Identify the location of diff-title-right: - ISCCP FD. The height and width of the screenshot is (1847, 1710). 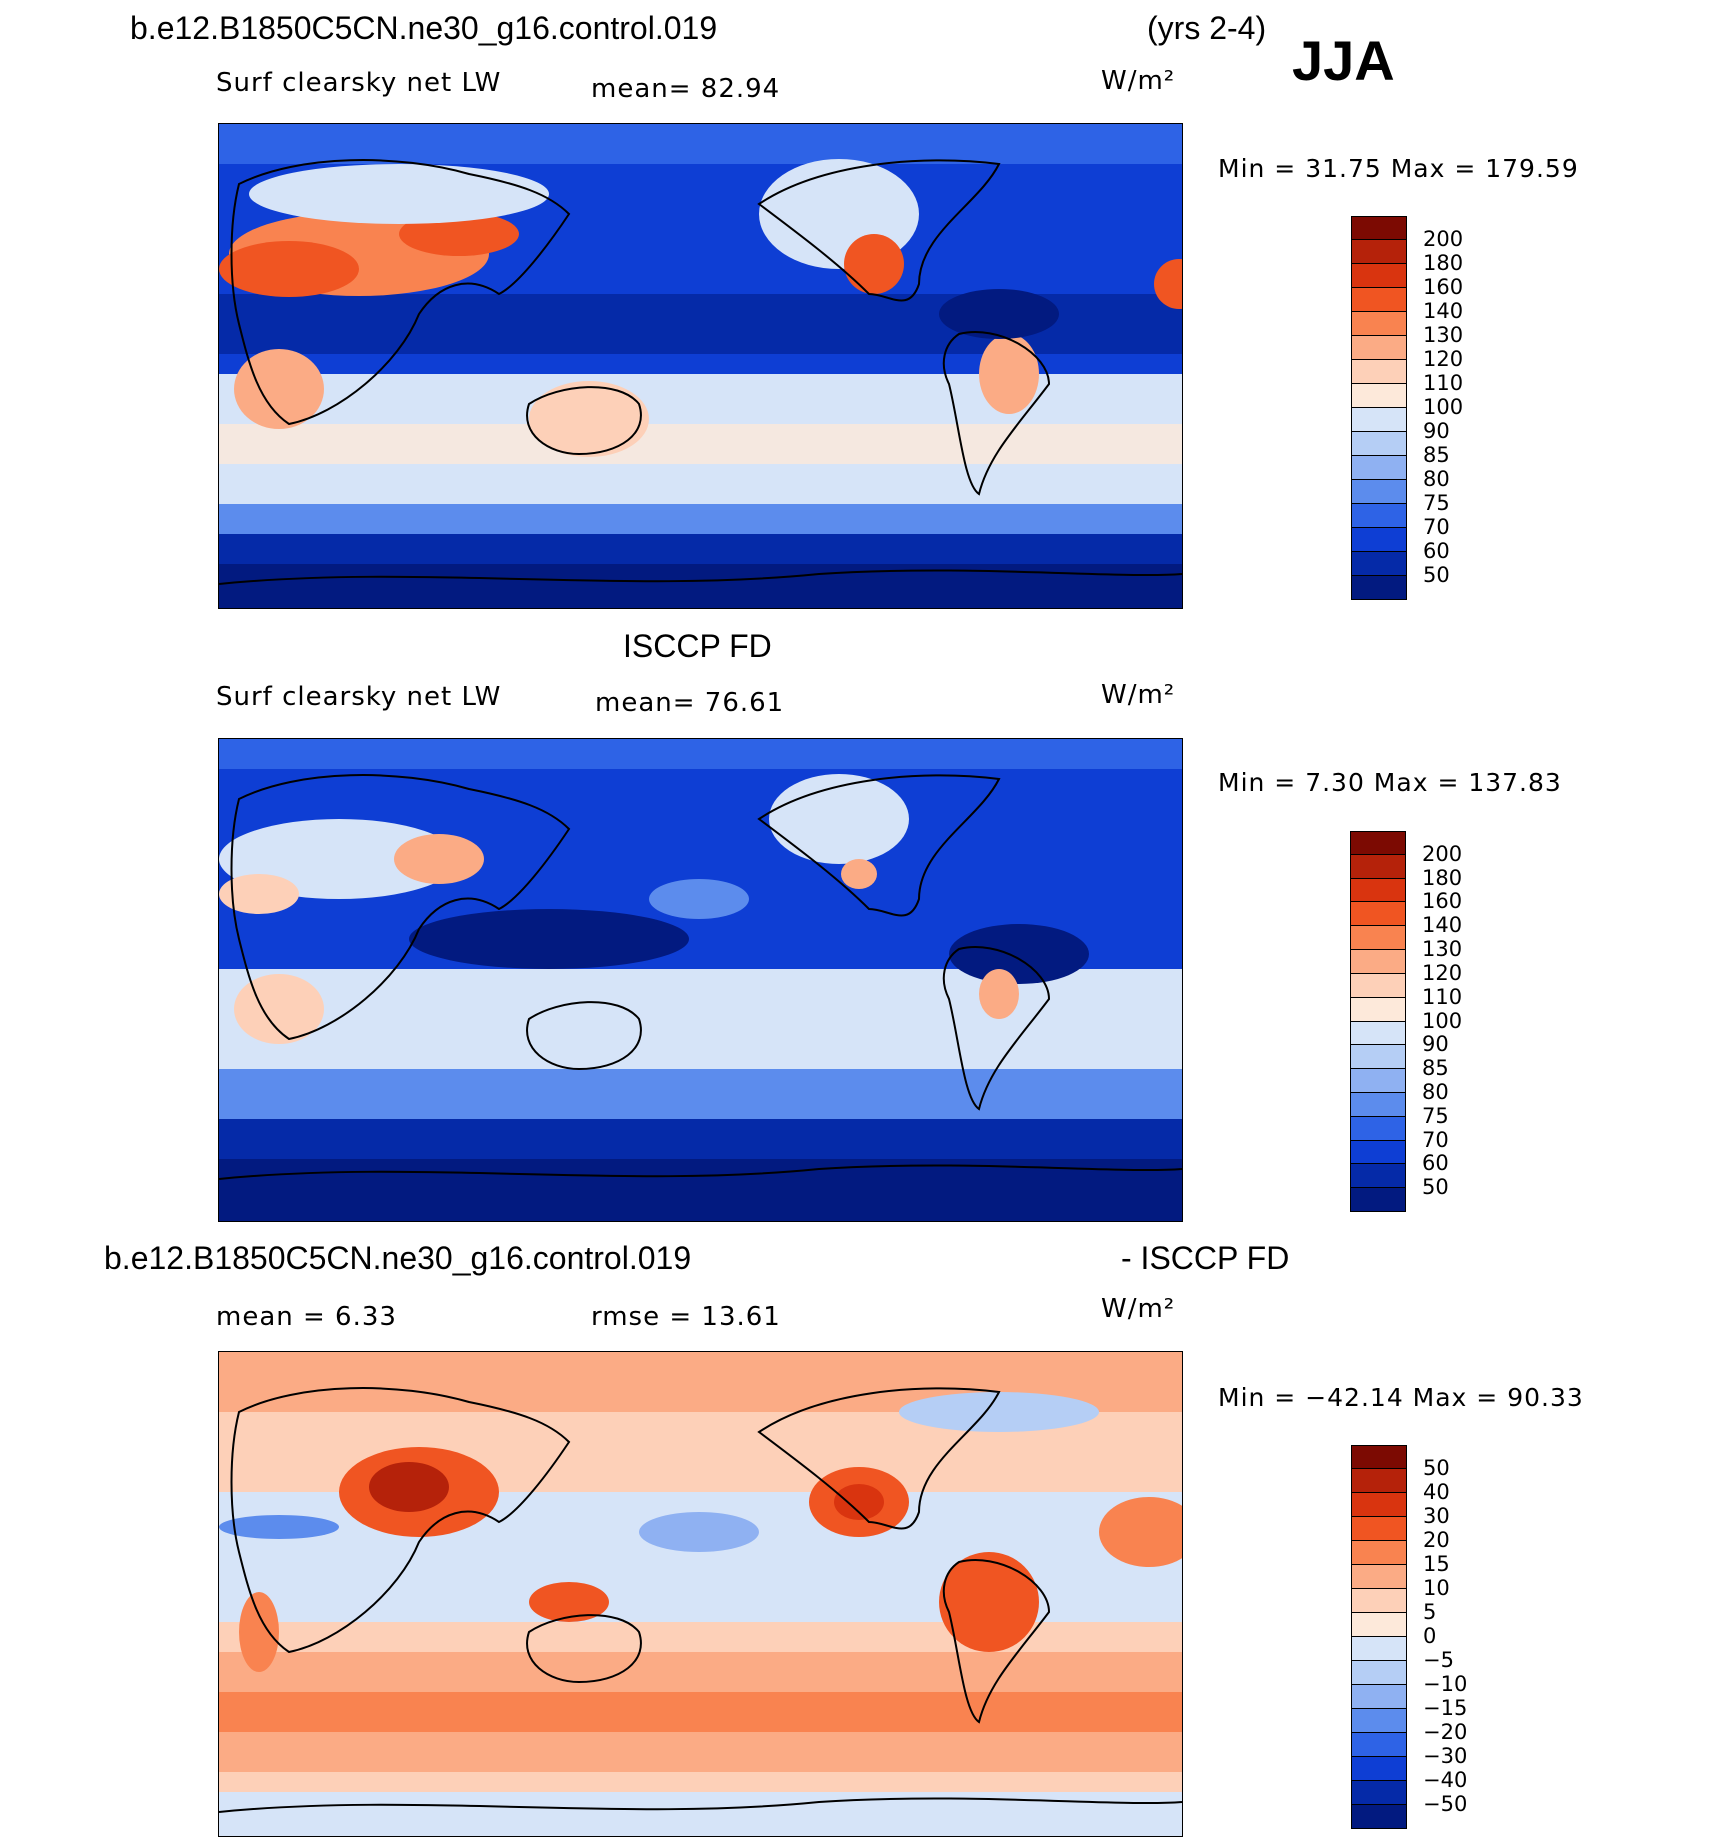
(1205, 1258).